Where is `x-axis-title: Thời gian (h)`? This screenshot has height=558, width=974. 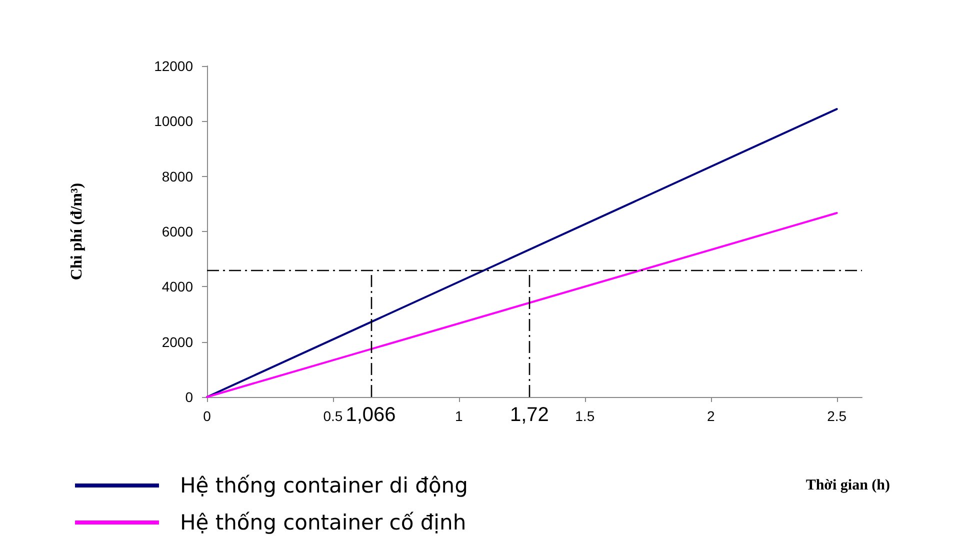
x-axis-title: Thời gian (h) is located at coordinates (848, 486).